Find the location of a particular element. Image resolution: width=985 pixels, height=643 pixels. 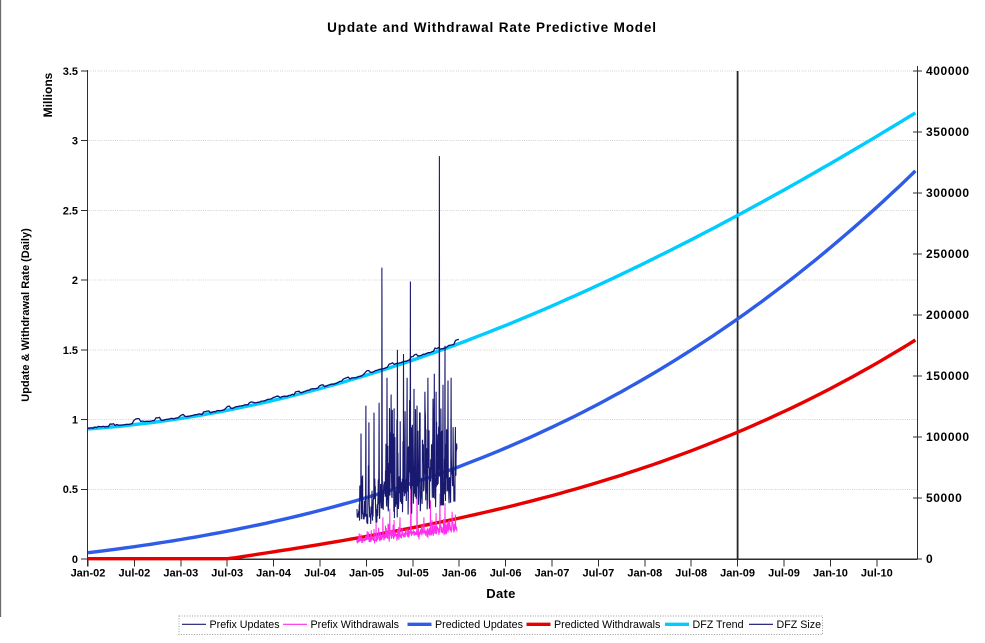

svg-text: Jul-08 is located at coordinates (691, 574).